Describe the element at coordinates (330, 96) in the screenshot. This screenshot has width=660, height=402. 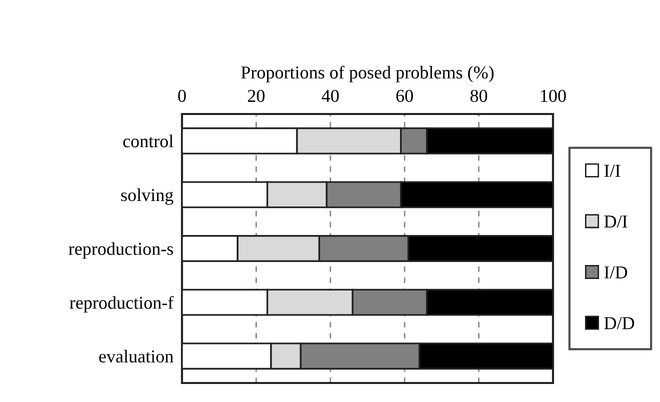
I see `x-tick-label: 40` at that location.